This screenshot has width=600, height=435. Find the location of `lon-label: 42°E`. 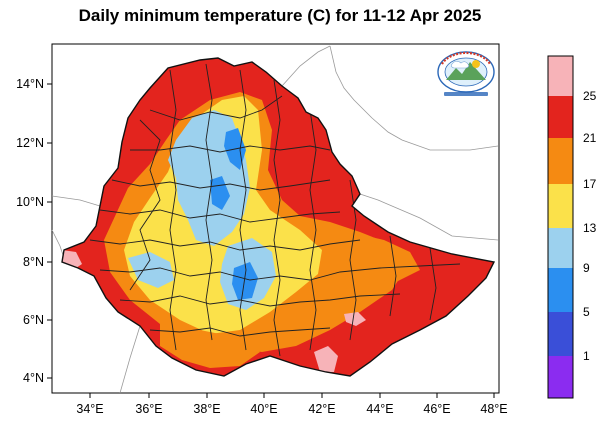

lon-label: 42°E is located at coordinates (321, 409).